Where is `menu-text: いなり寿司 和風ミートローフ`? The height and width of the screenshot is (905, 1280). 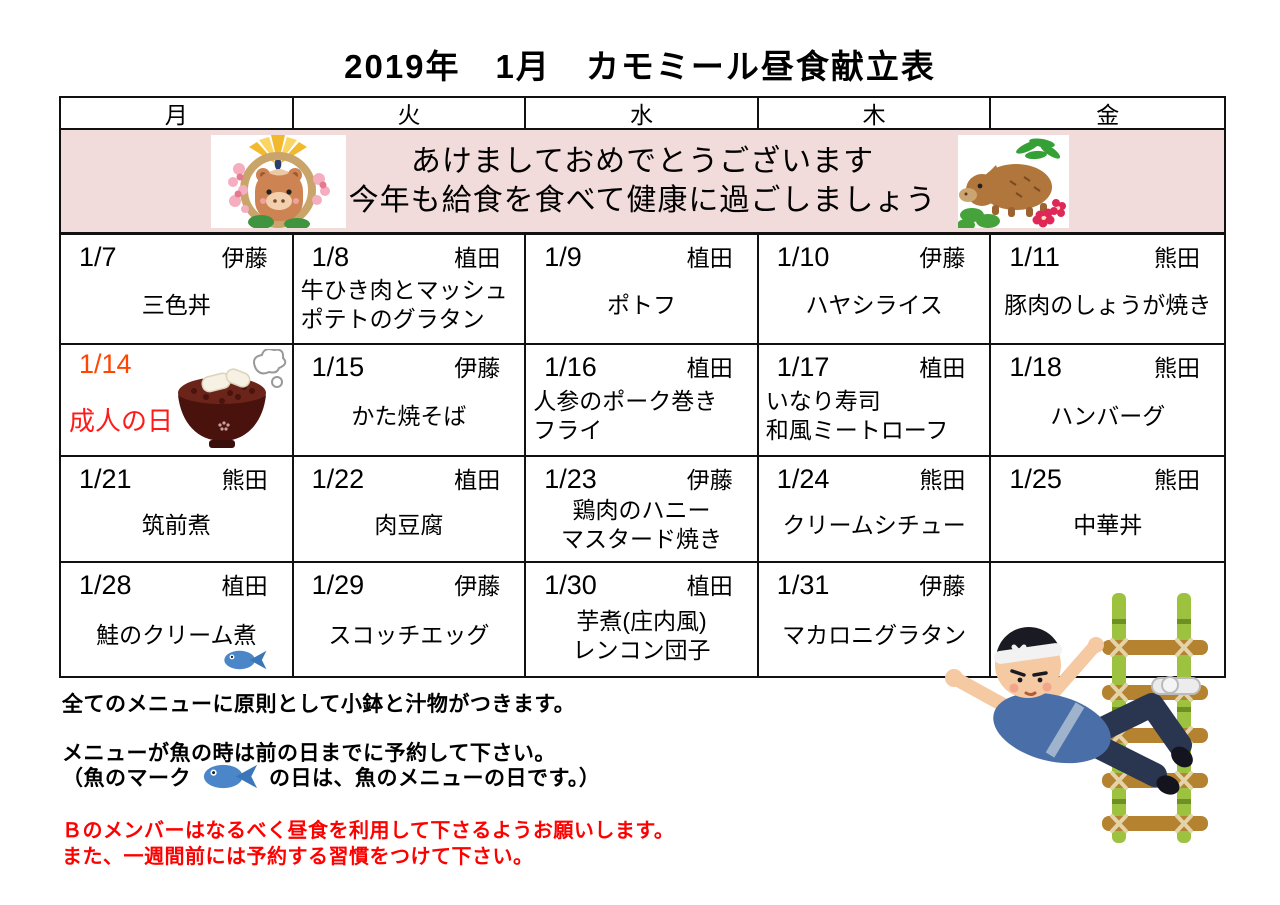 menu-text: いなり寿司 和風ミートローフ is located at coordinates (857, 415).